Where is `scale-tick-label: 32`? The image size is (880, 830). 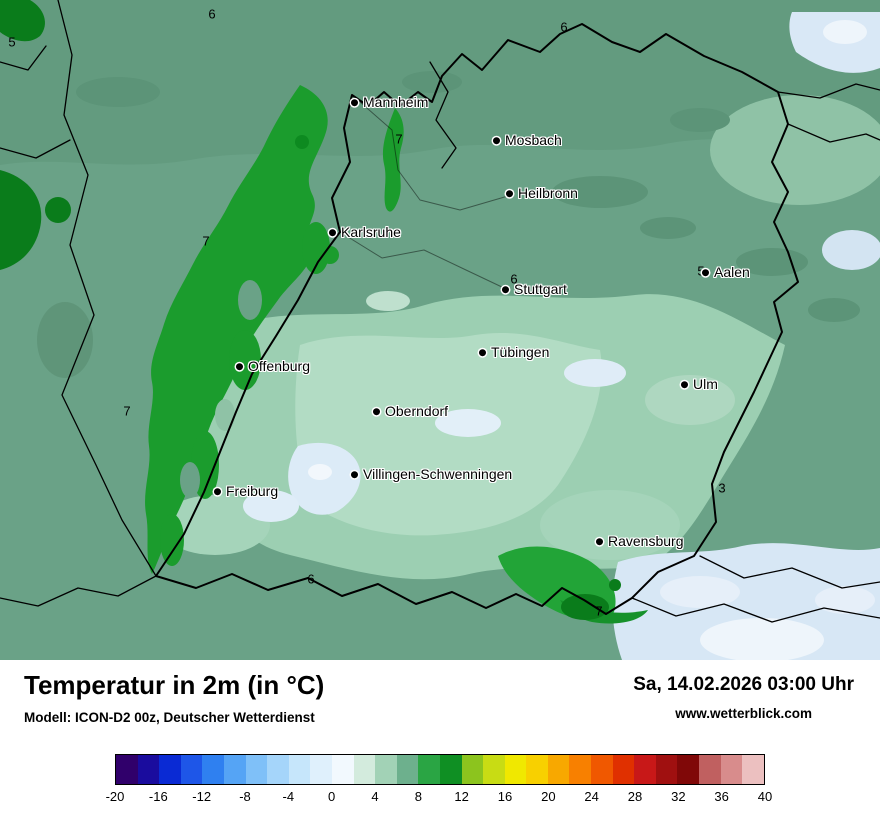
scale-tick-label: 32 is located at coordinates (678, 796).